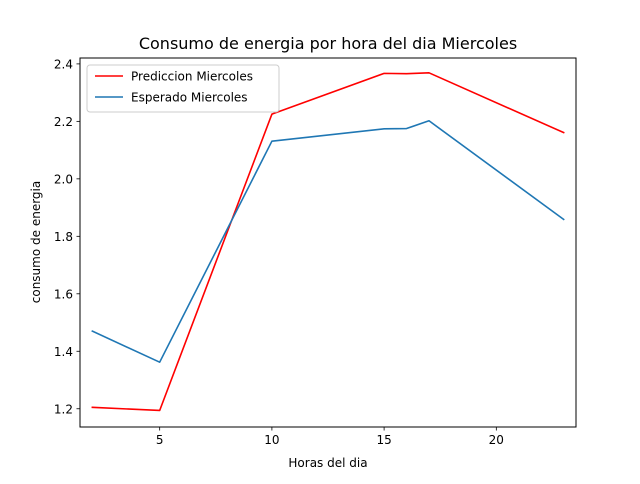 This screenshot has width=640, height=484. I want to click on y-tick-label: 1.6, so click(63, 294).